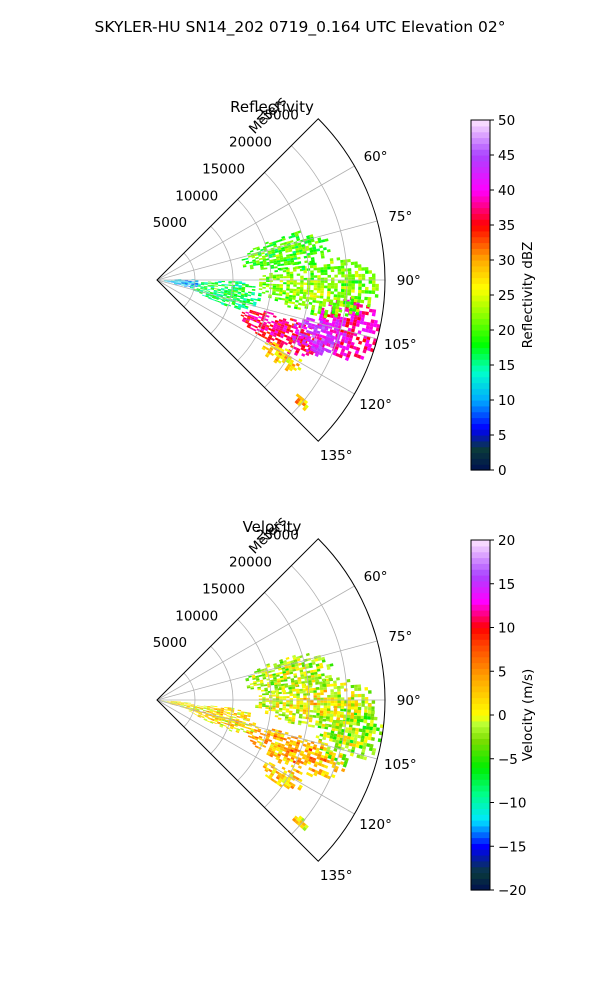  Describe the element at coordinates (267, 670) in the screenshot. I see `azimuth-line` at that location.